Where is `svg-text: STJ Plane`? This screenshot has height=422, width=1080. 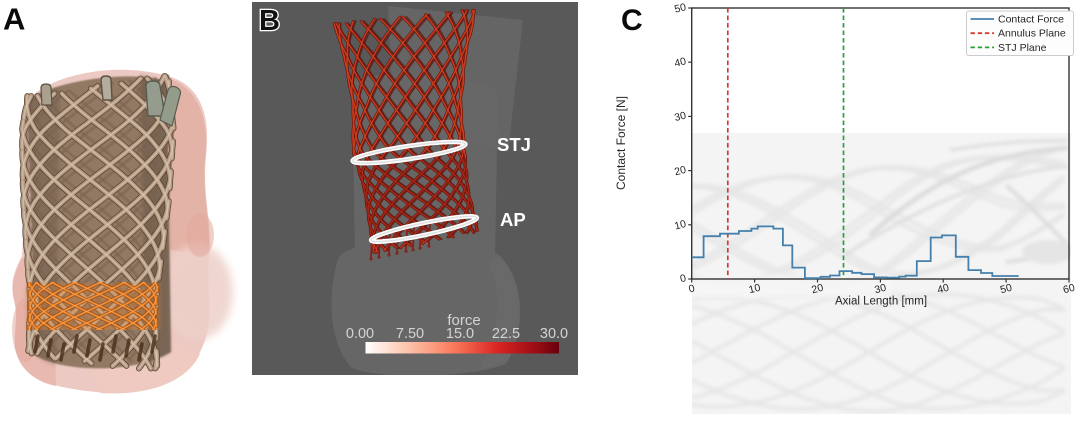
svg-text: STJ Plane is located at coordinates (1022, 48).